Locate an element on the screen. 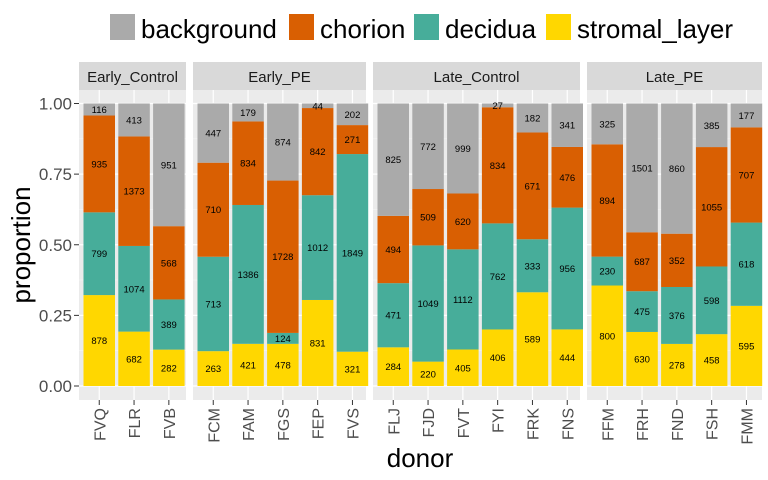 The image size is (768, 480). data-label-background: 951 is located at coordinates (169, 165).